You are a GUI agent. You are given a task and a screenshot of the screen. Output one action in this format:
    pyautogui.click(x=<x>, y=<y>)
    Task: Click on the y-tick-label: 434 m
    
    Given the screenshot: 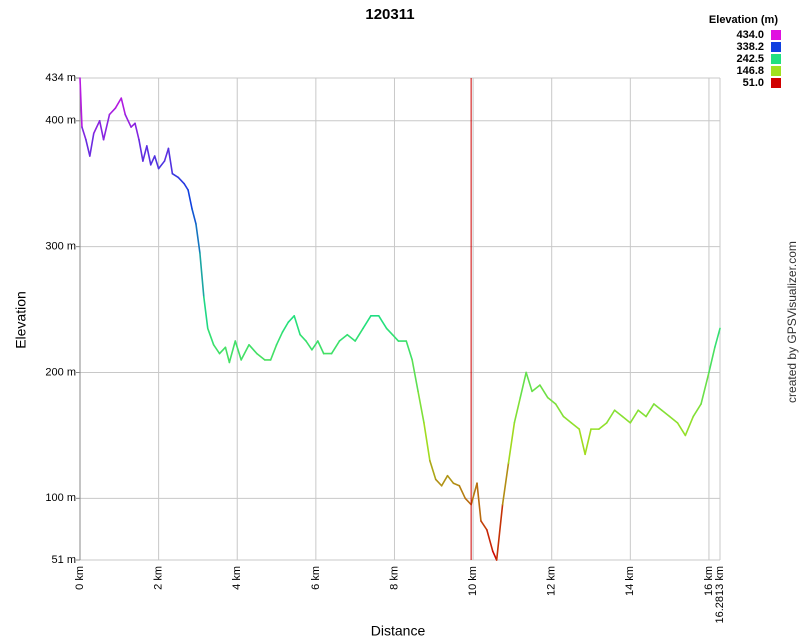 What is the action you would take?
    pyautogui.click(x=60, y=78)
    